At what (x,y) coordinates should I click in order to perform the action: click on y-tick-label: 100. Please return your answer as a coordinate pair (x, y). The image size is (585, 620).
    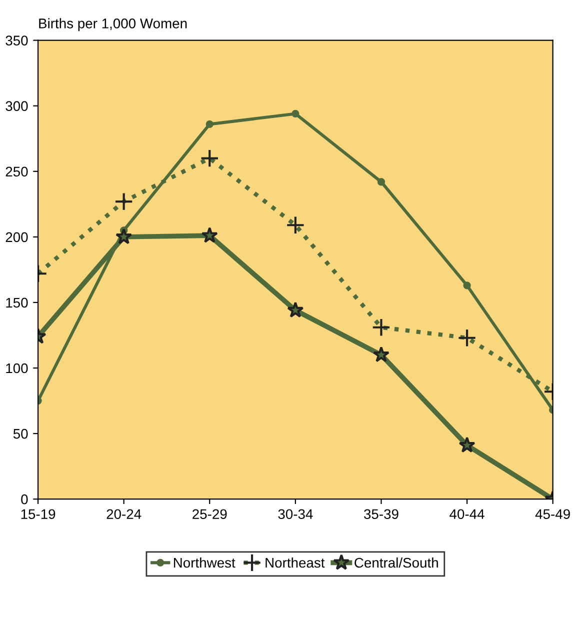
    Looking at the image, I should click on (17, 368).